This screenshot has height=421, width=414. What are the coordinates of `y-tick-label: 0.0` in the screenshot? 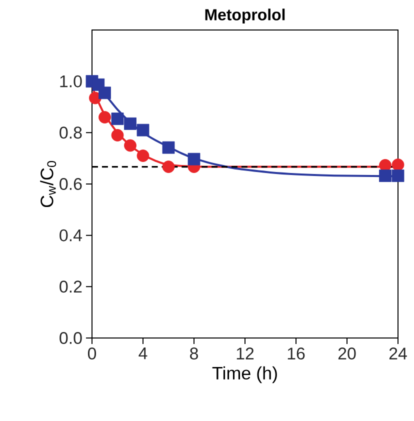 It's located at (71, 338).